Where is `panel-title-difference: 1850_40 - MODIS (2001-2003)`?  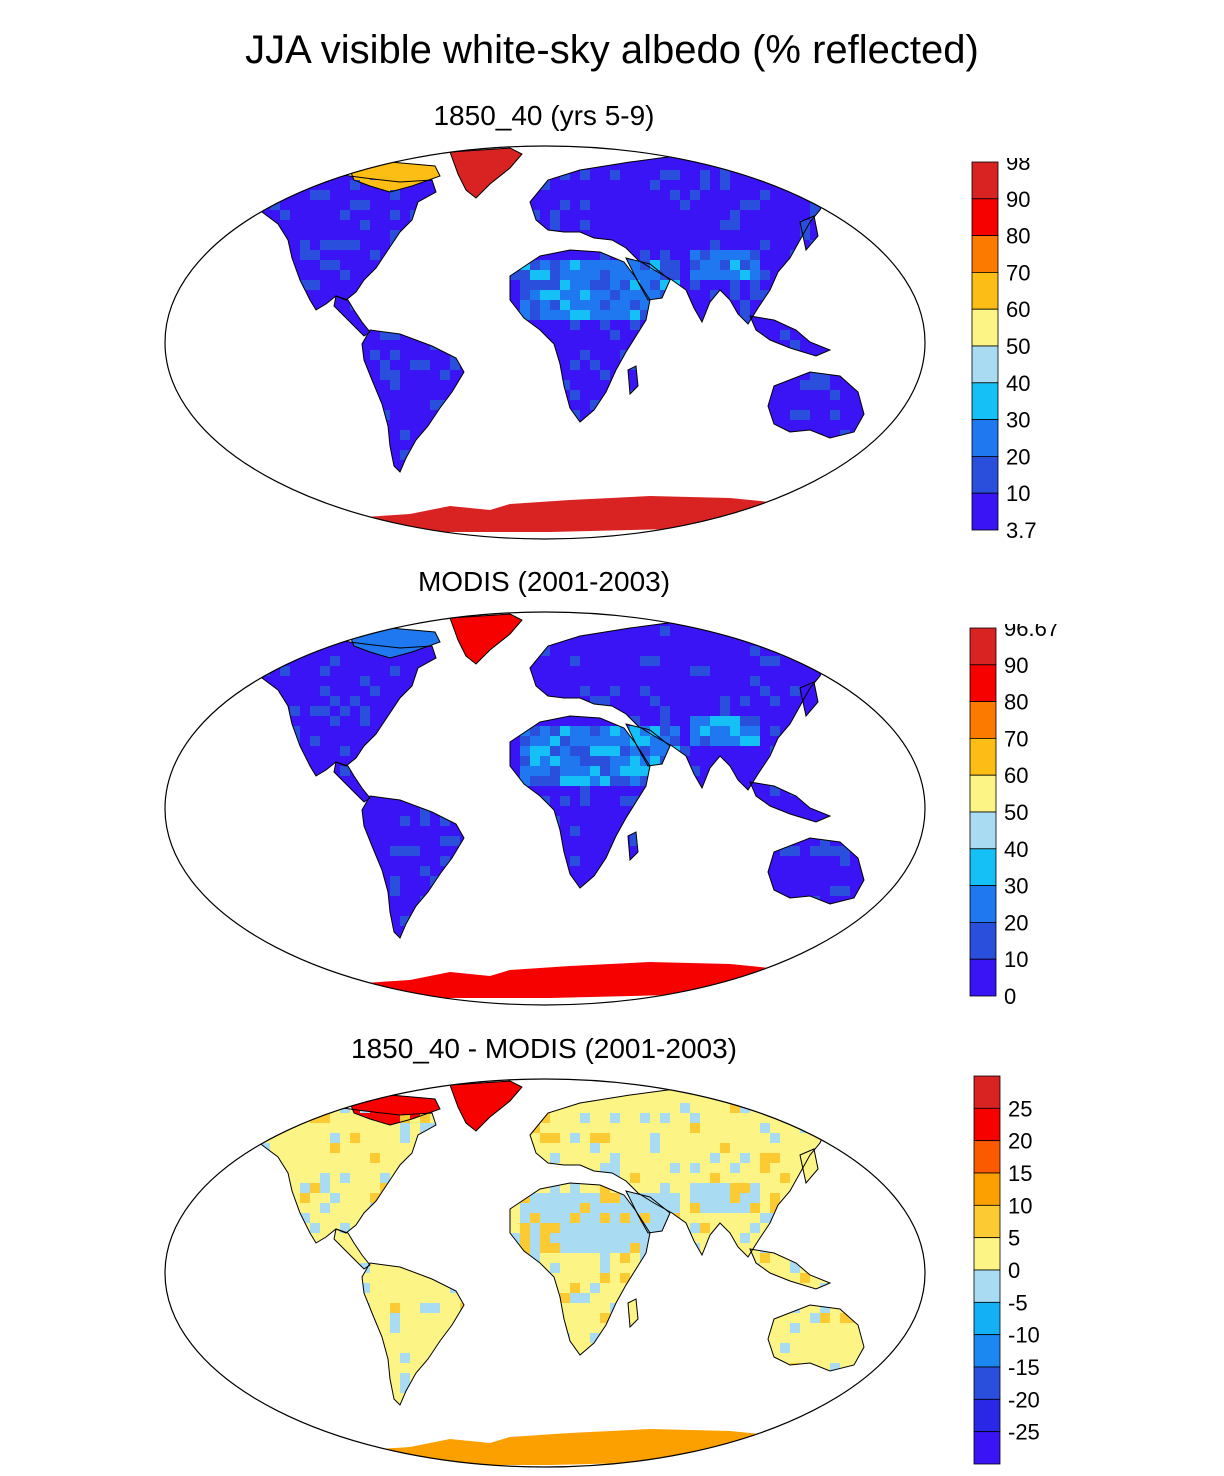 panel-title-difference: 1850_40 - MODIS (2001-2003) is located at coordinates (544, 1048).